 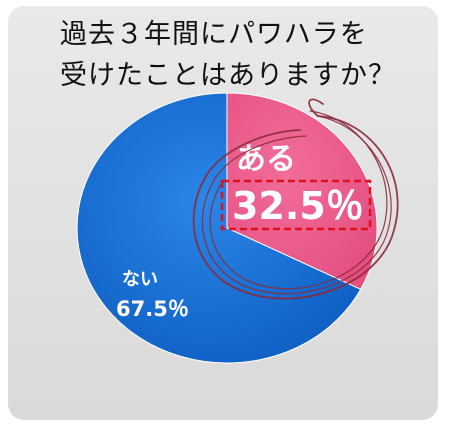 I want to click on slice-label-no-category: ない, so click(x=140, y=279).